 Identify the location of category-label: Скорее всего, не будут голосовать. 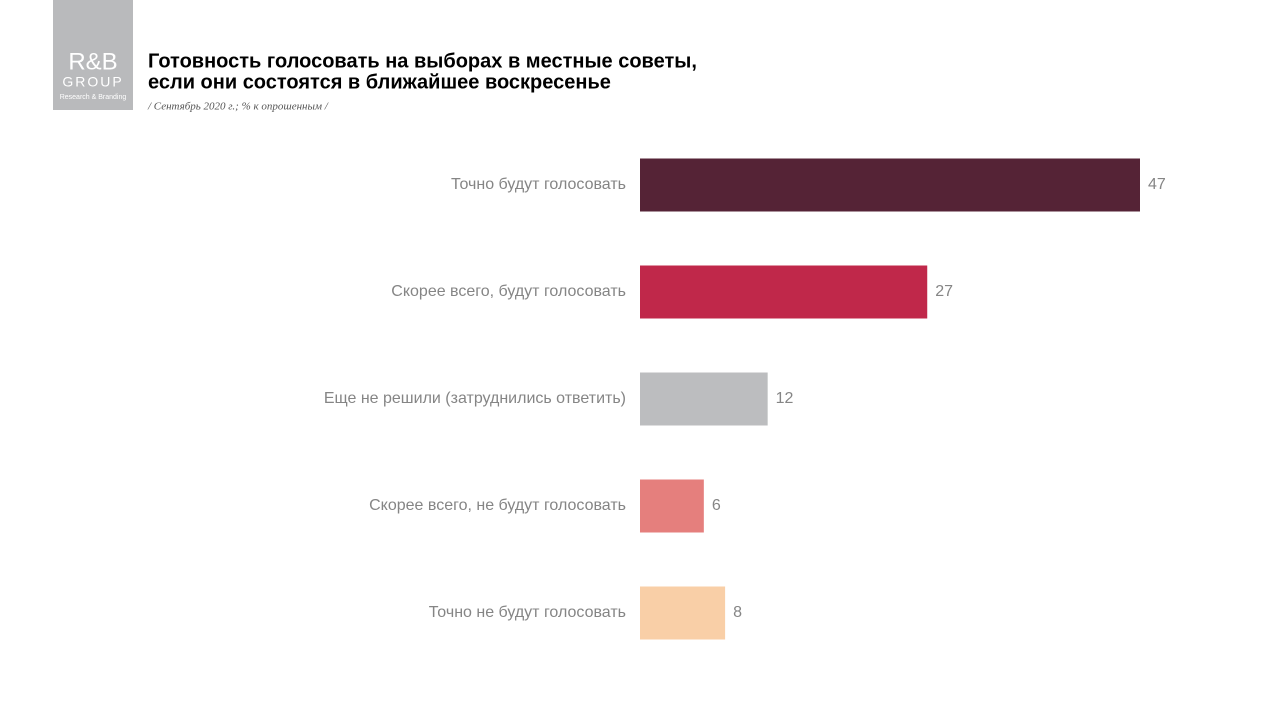
(497, 505).